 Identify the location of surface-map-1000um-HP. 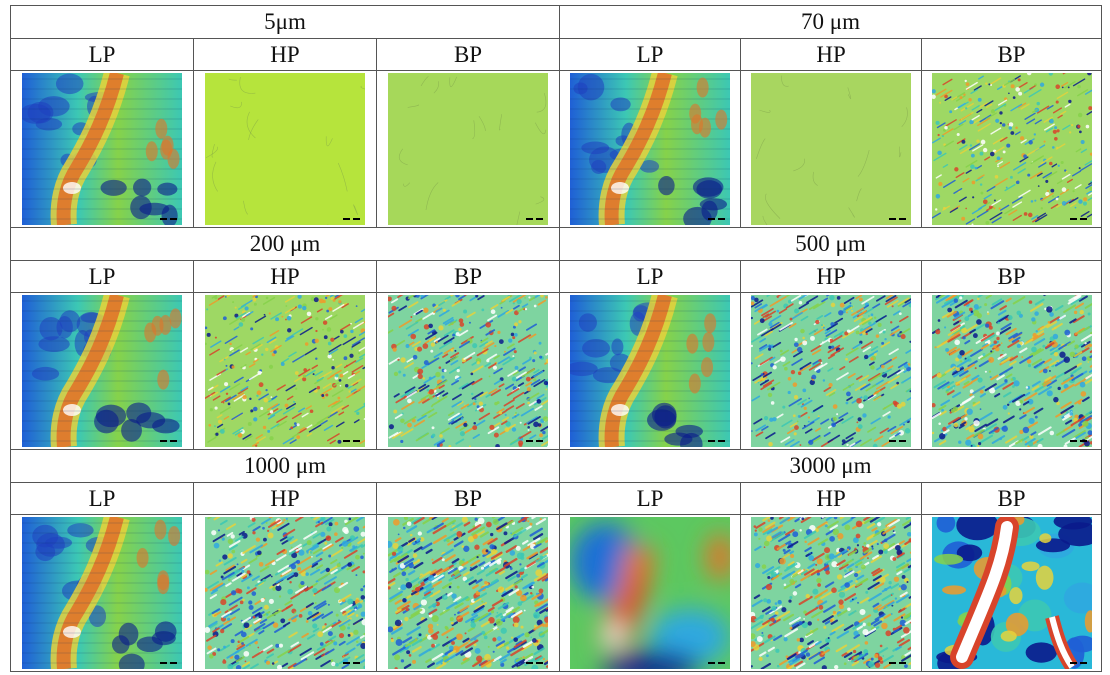
(285, 593).